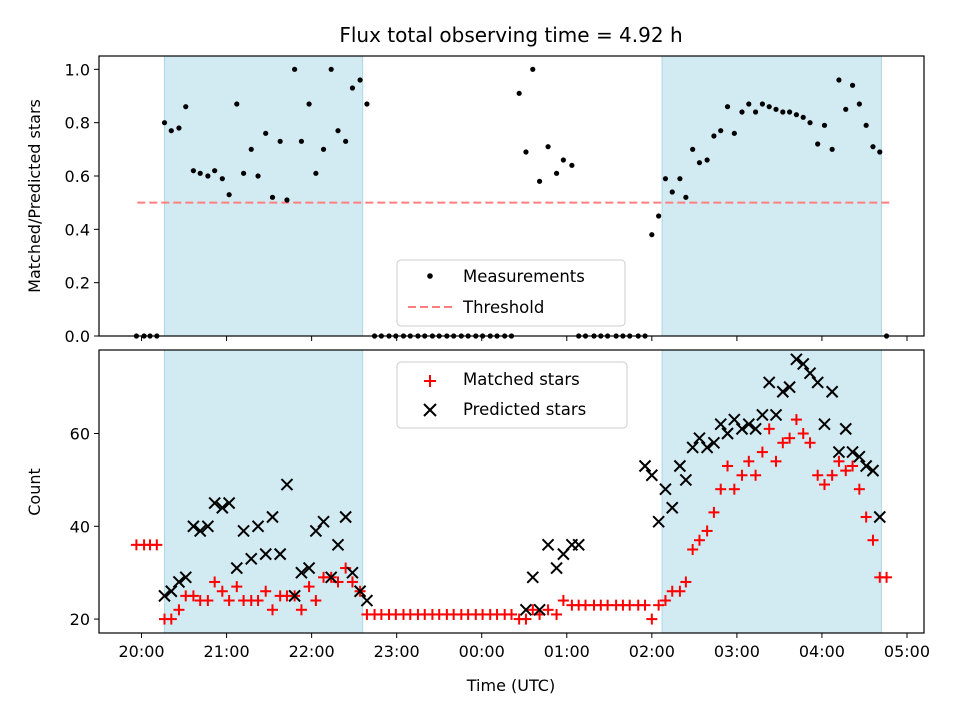 The image size is (960, 720). What do you see at coordinates (511, 293) in the screenshot?
I see `top-legend-box` at bounding box center [511, 293].